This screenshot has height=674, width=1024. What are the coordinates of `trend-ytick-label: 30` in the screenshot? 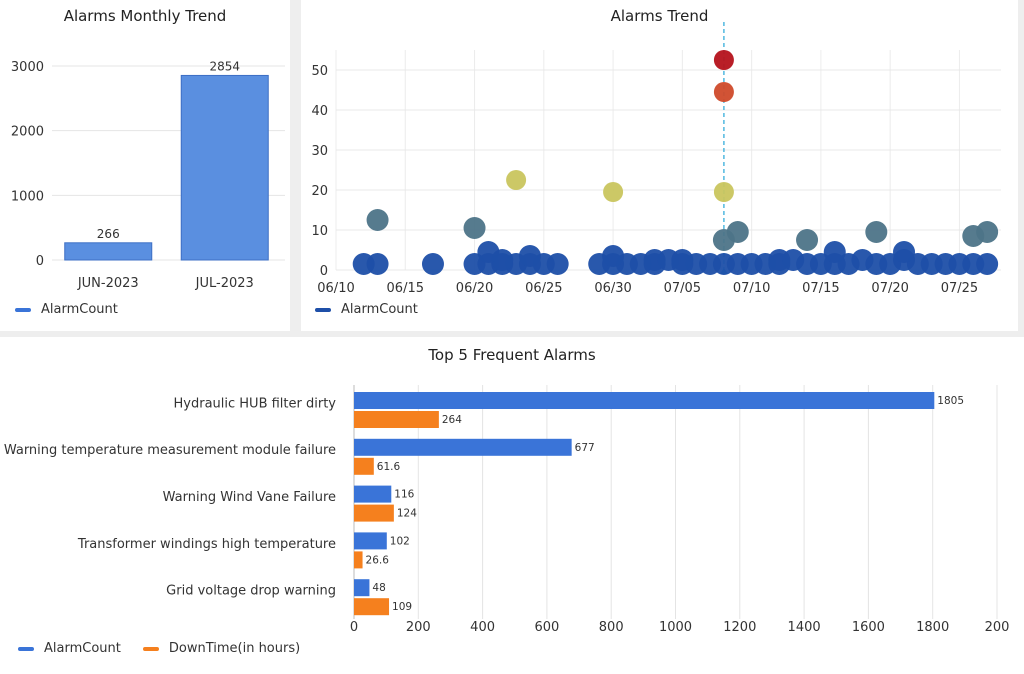 It's located at (319, 151).